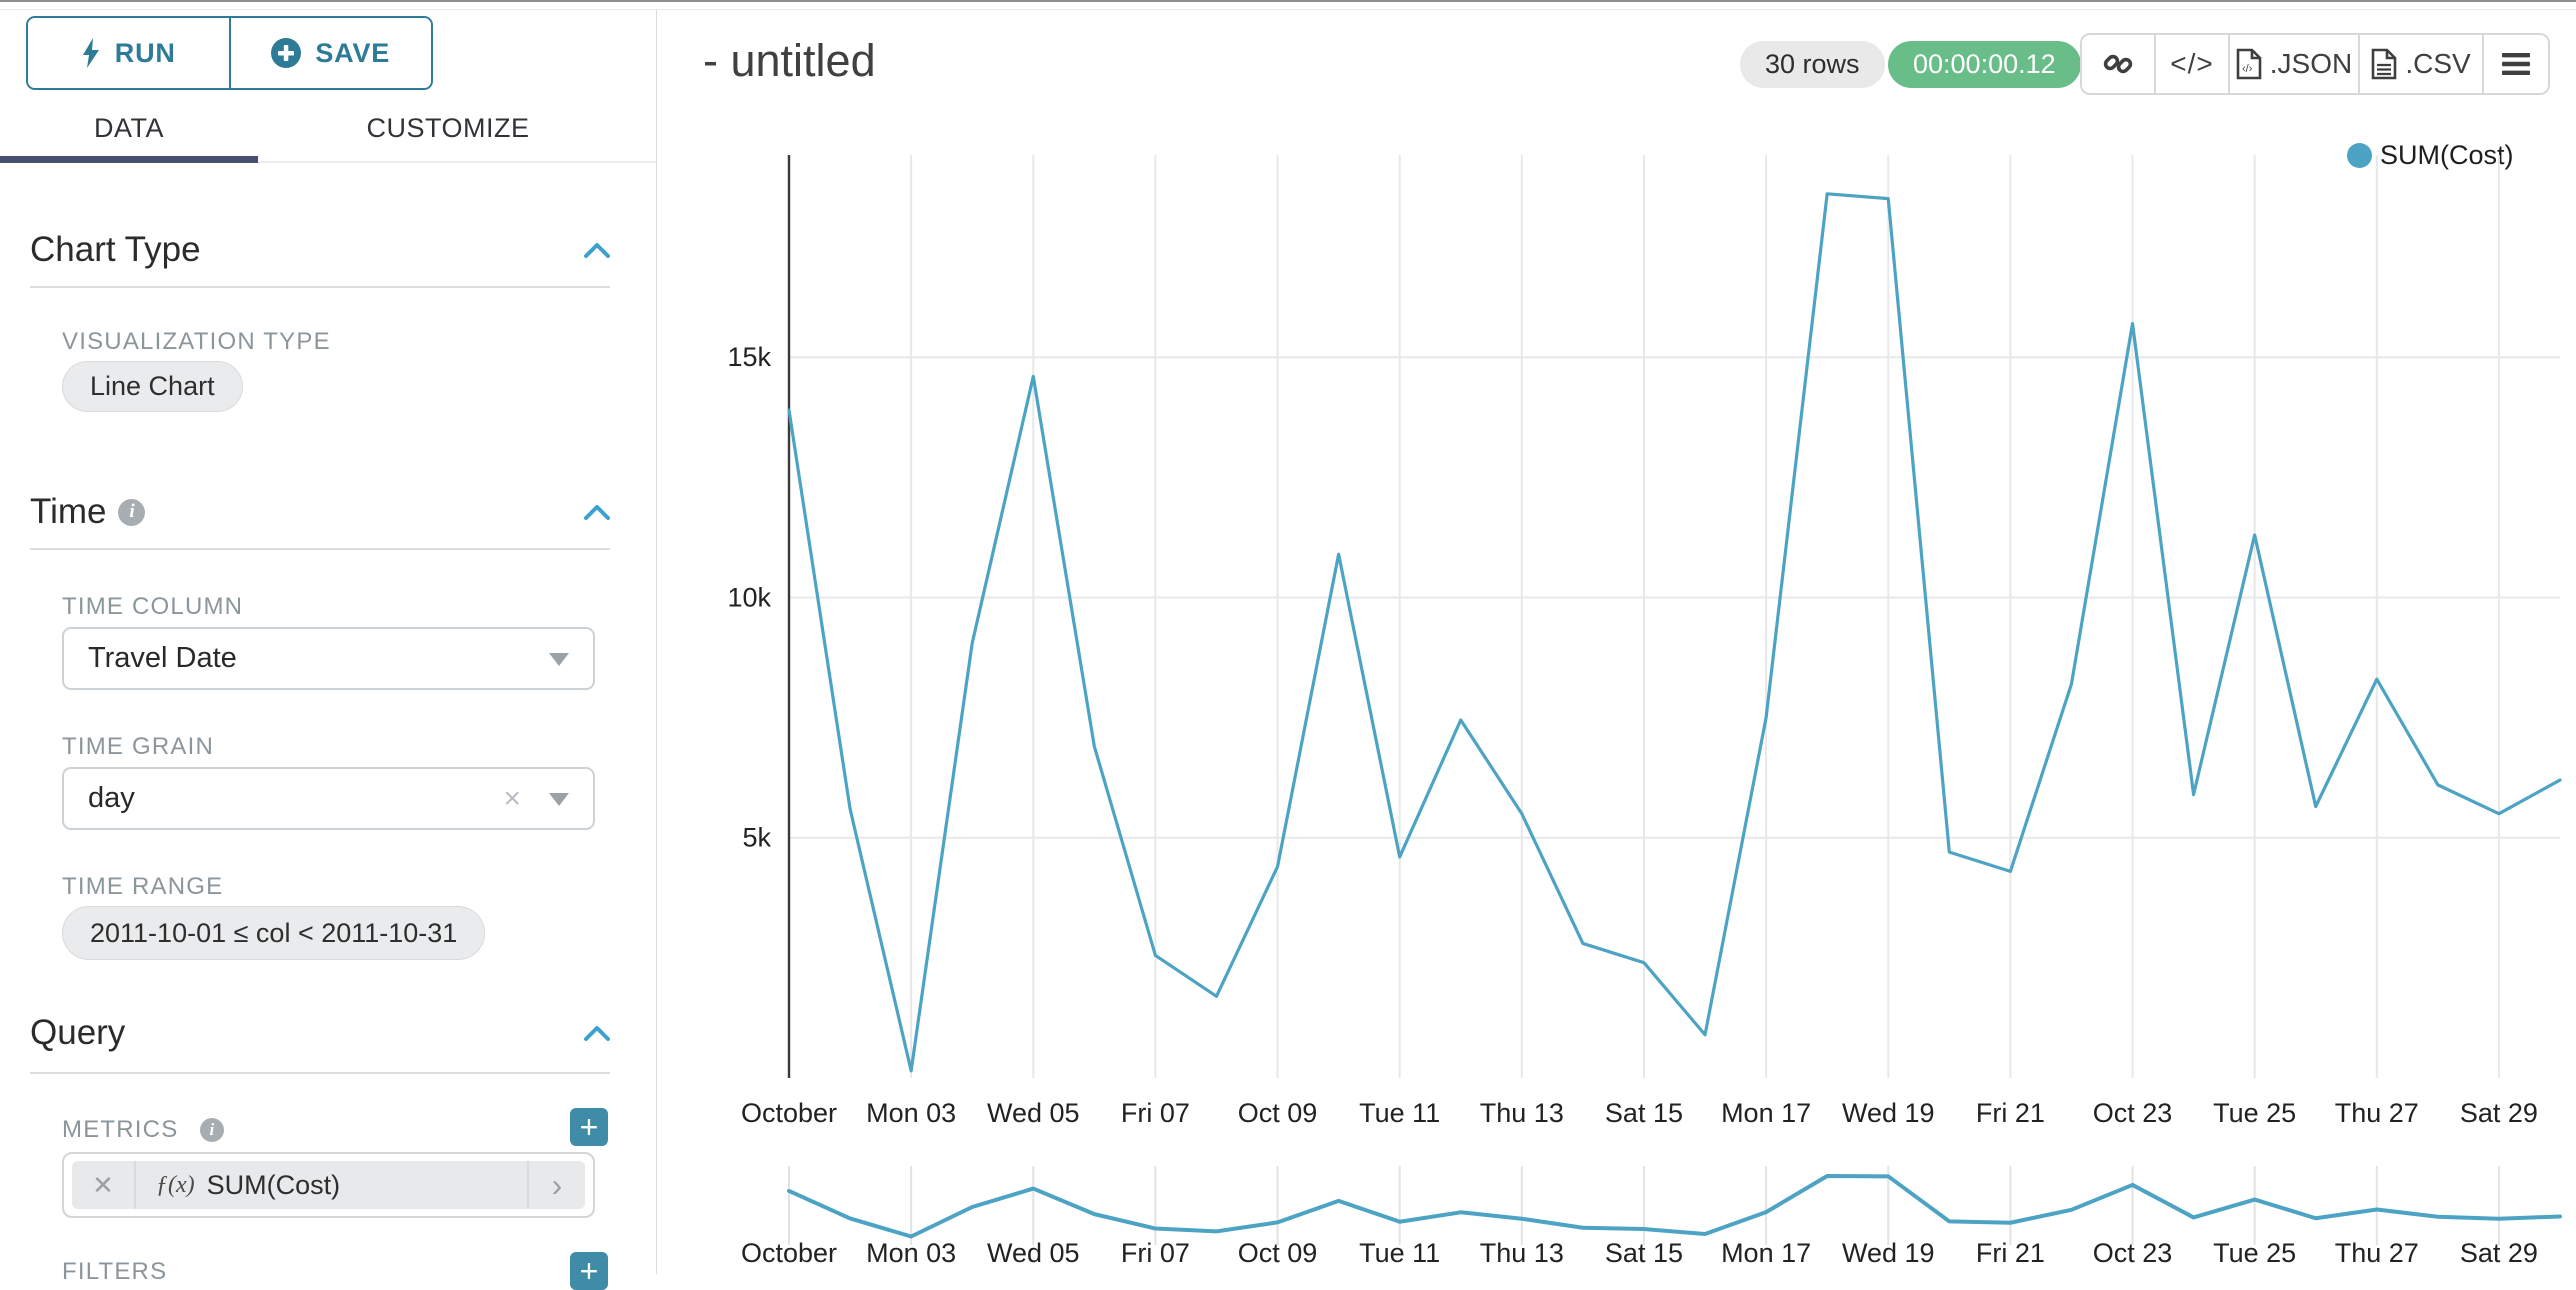 This screenshot has width=2576, height=1290. What do you see at coordinates (115, 1271) in the screenshot?
I see `filters-label: FILTERS` at bounding box center [115, 1271].